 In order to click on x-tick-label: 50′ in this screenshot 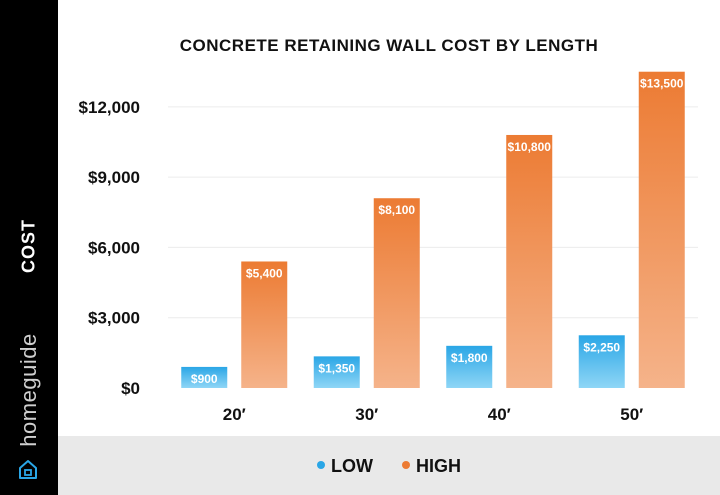, I will do `click(631, 414)`.